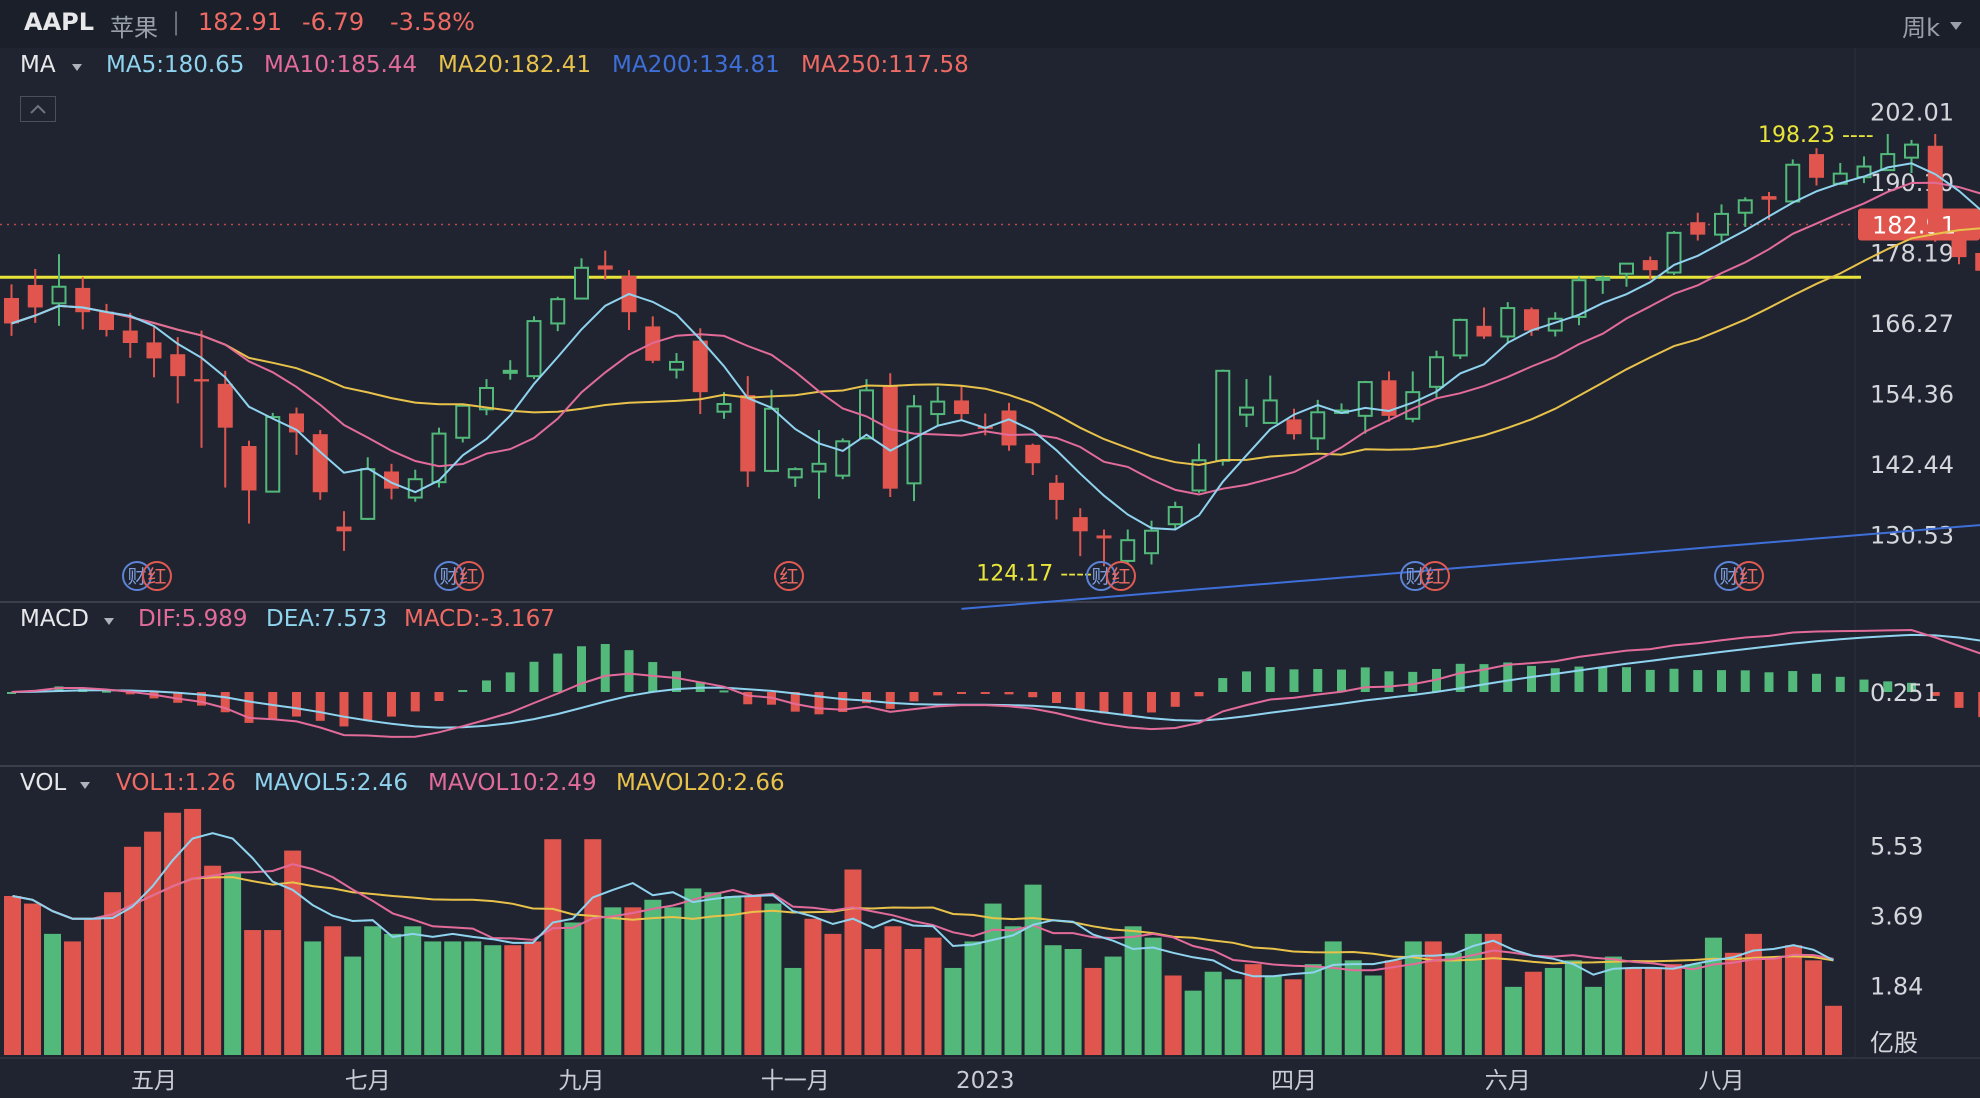 This screenshot has height=1098, width=1980. Describe the element at coordinates (327, 619) in the screenshot. I see `dea-value: DEA:7.573` at that location.